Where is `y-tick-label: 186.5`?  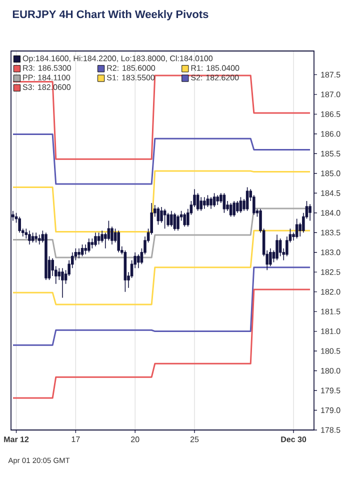 y-tick-label: 186.5 is located at coordinates (330, 114).